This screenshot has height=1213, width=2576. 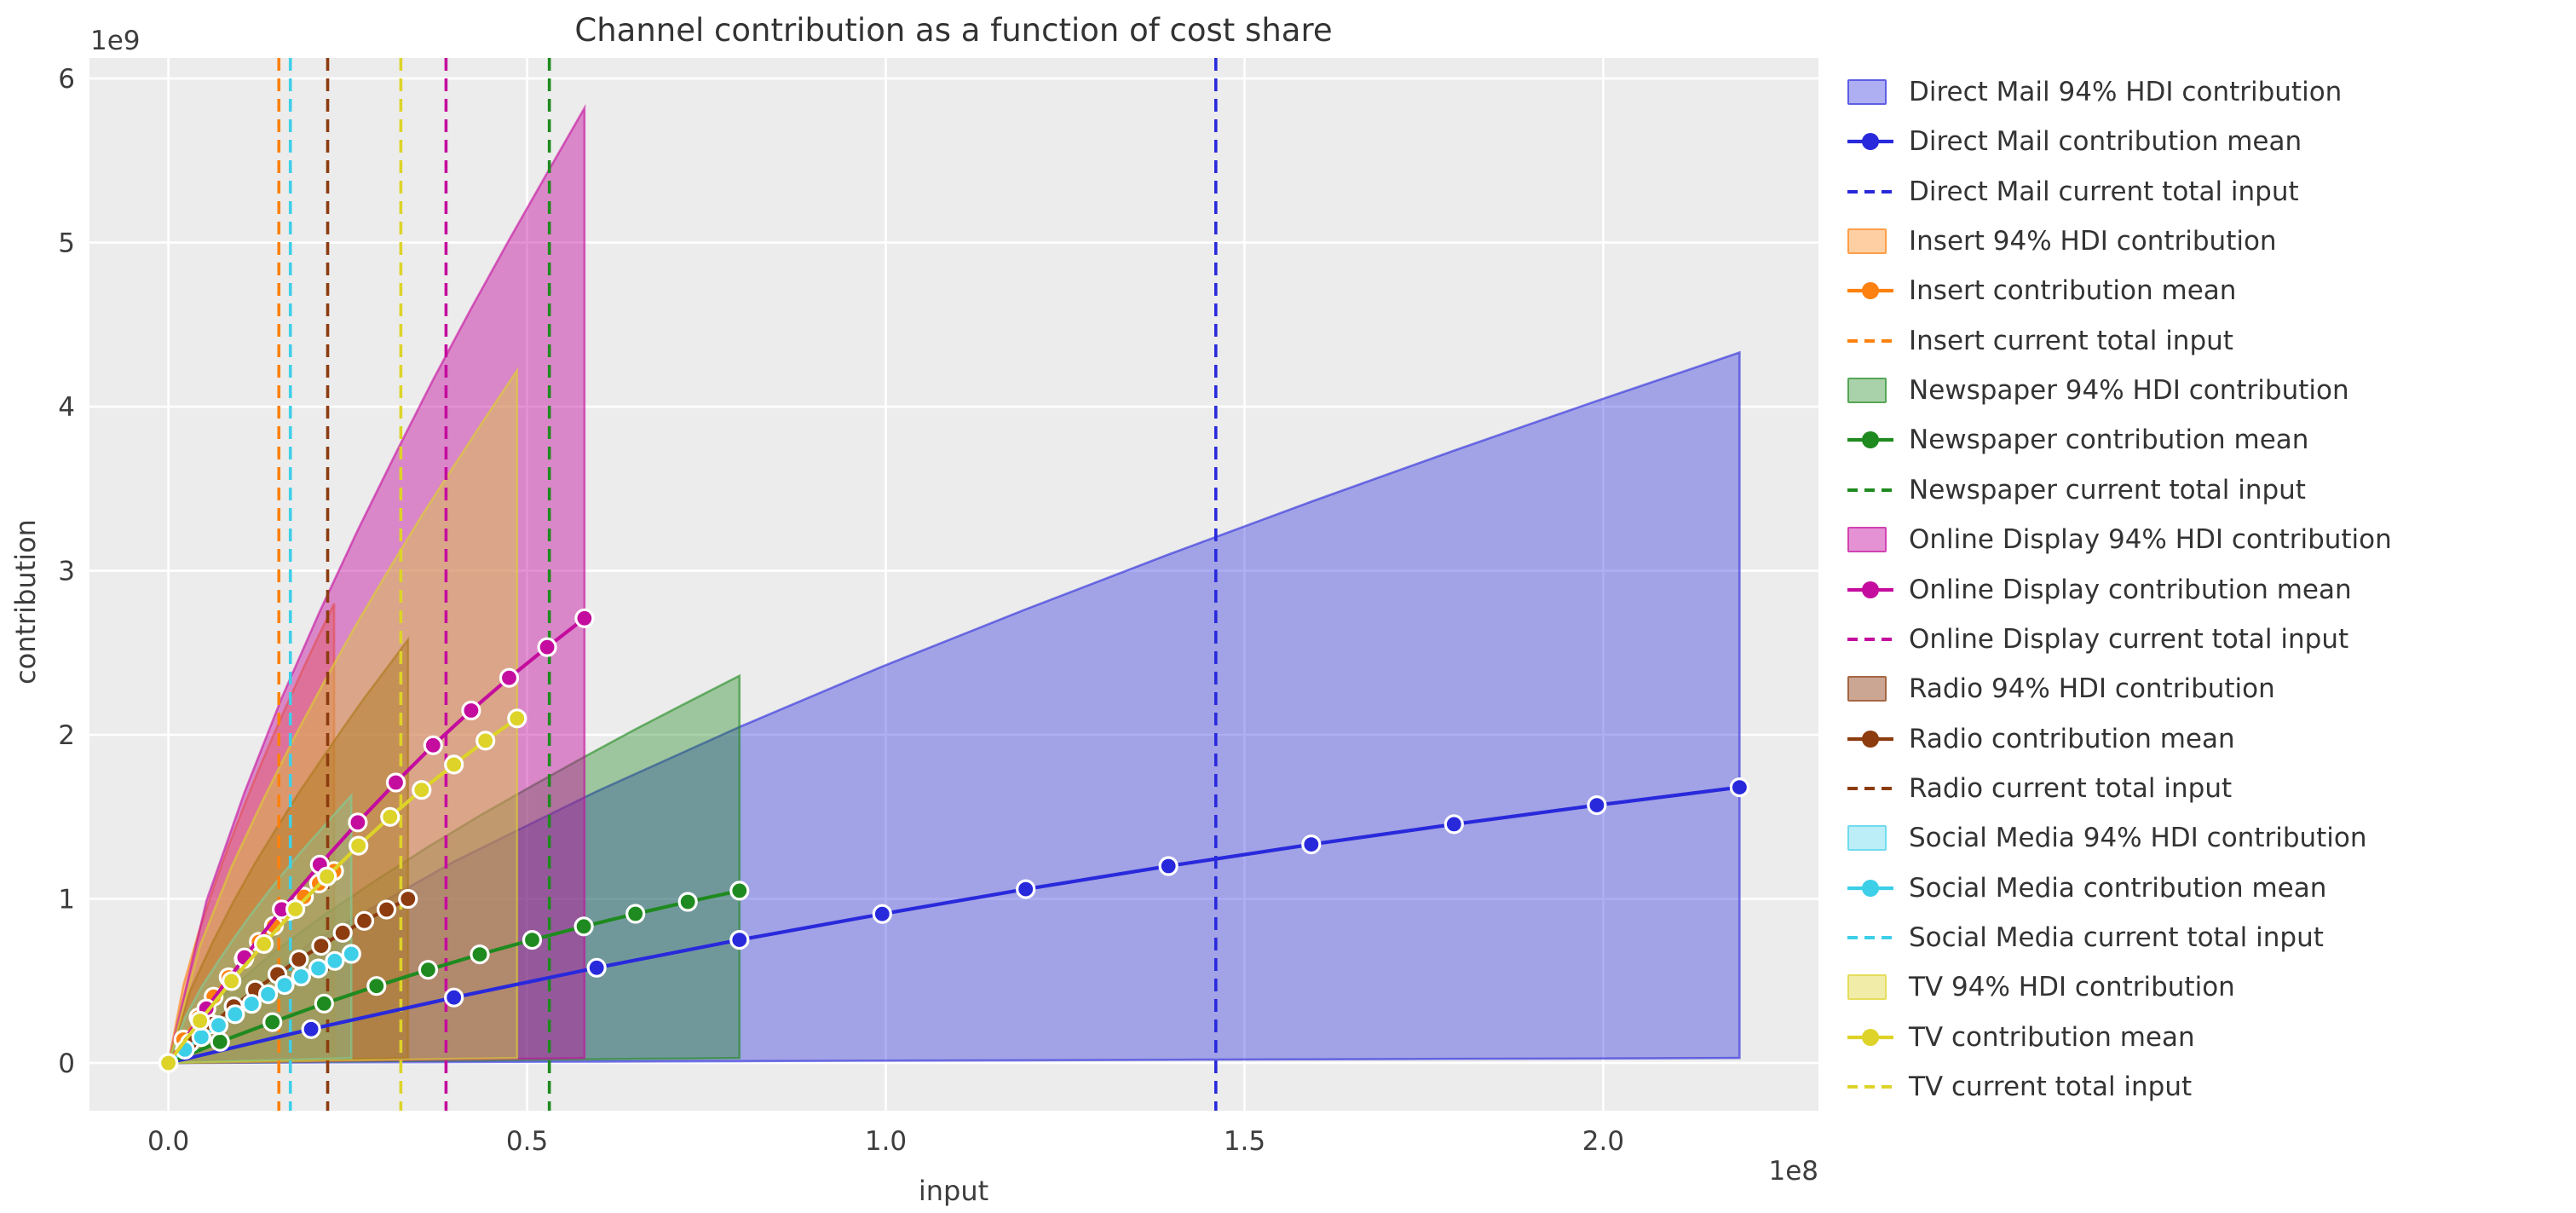 What do you see at coordinates (66, 407) in the screenshot?
I see `y-tick-label: 4` at bounding box center [66, 407].